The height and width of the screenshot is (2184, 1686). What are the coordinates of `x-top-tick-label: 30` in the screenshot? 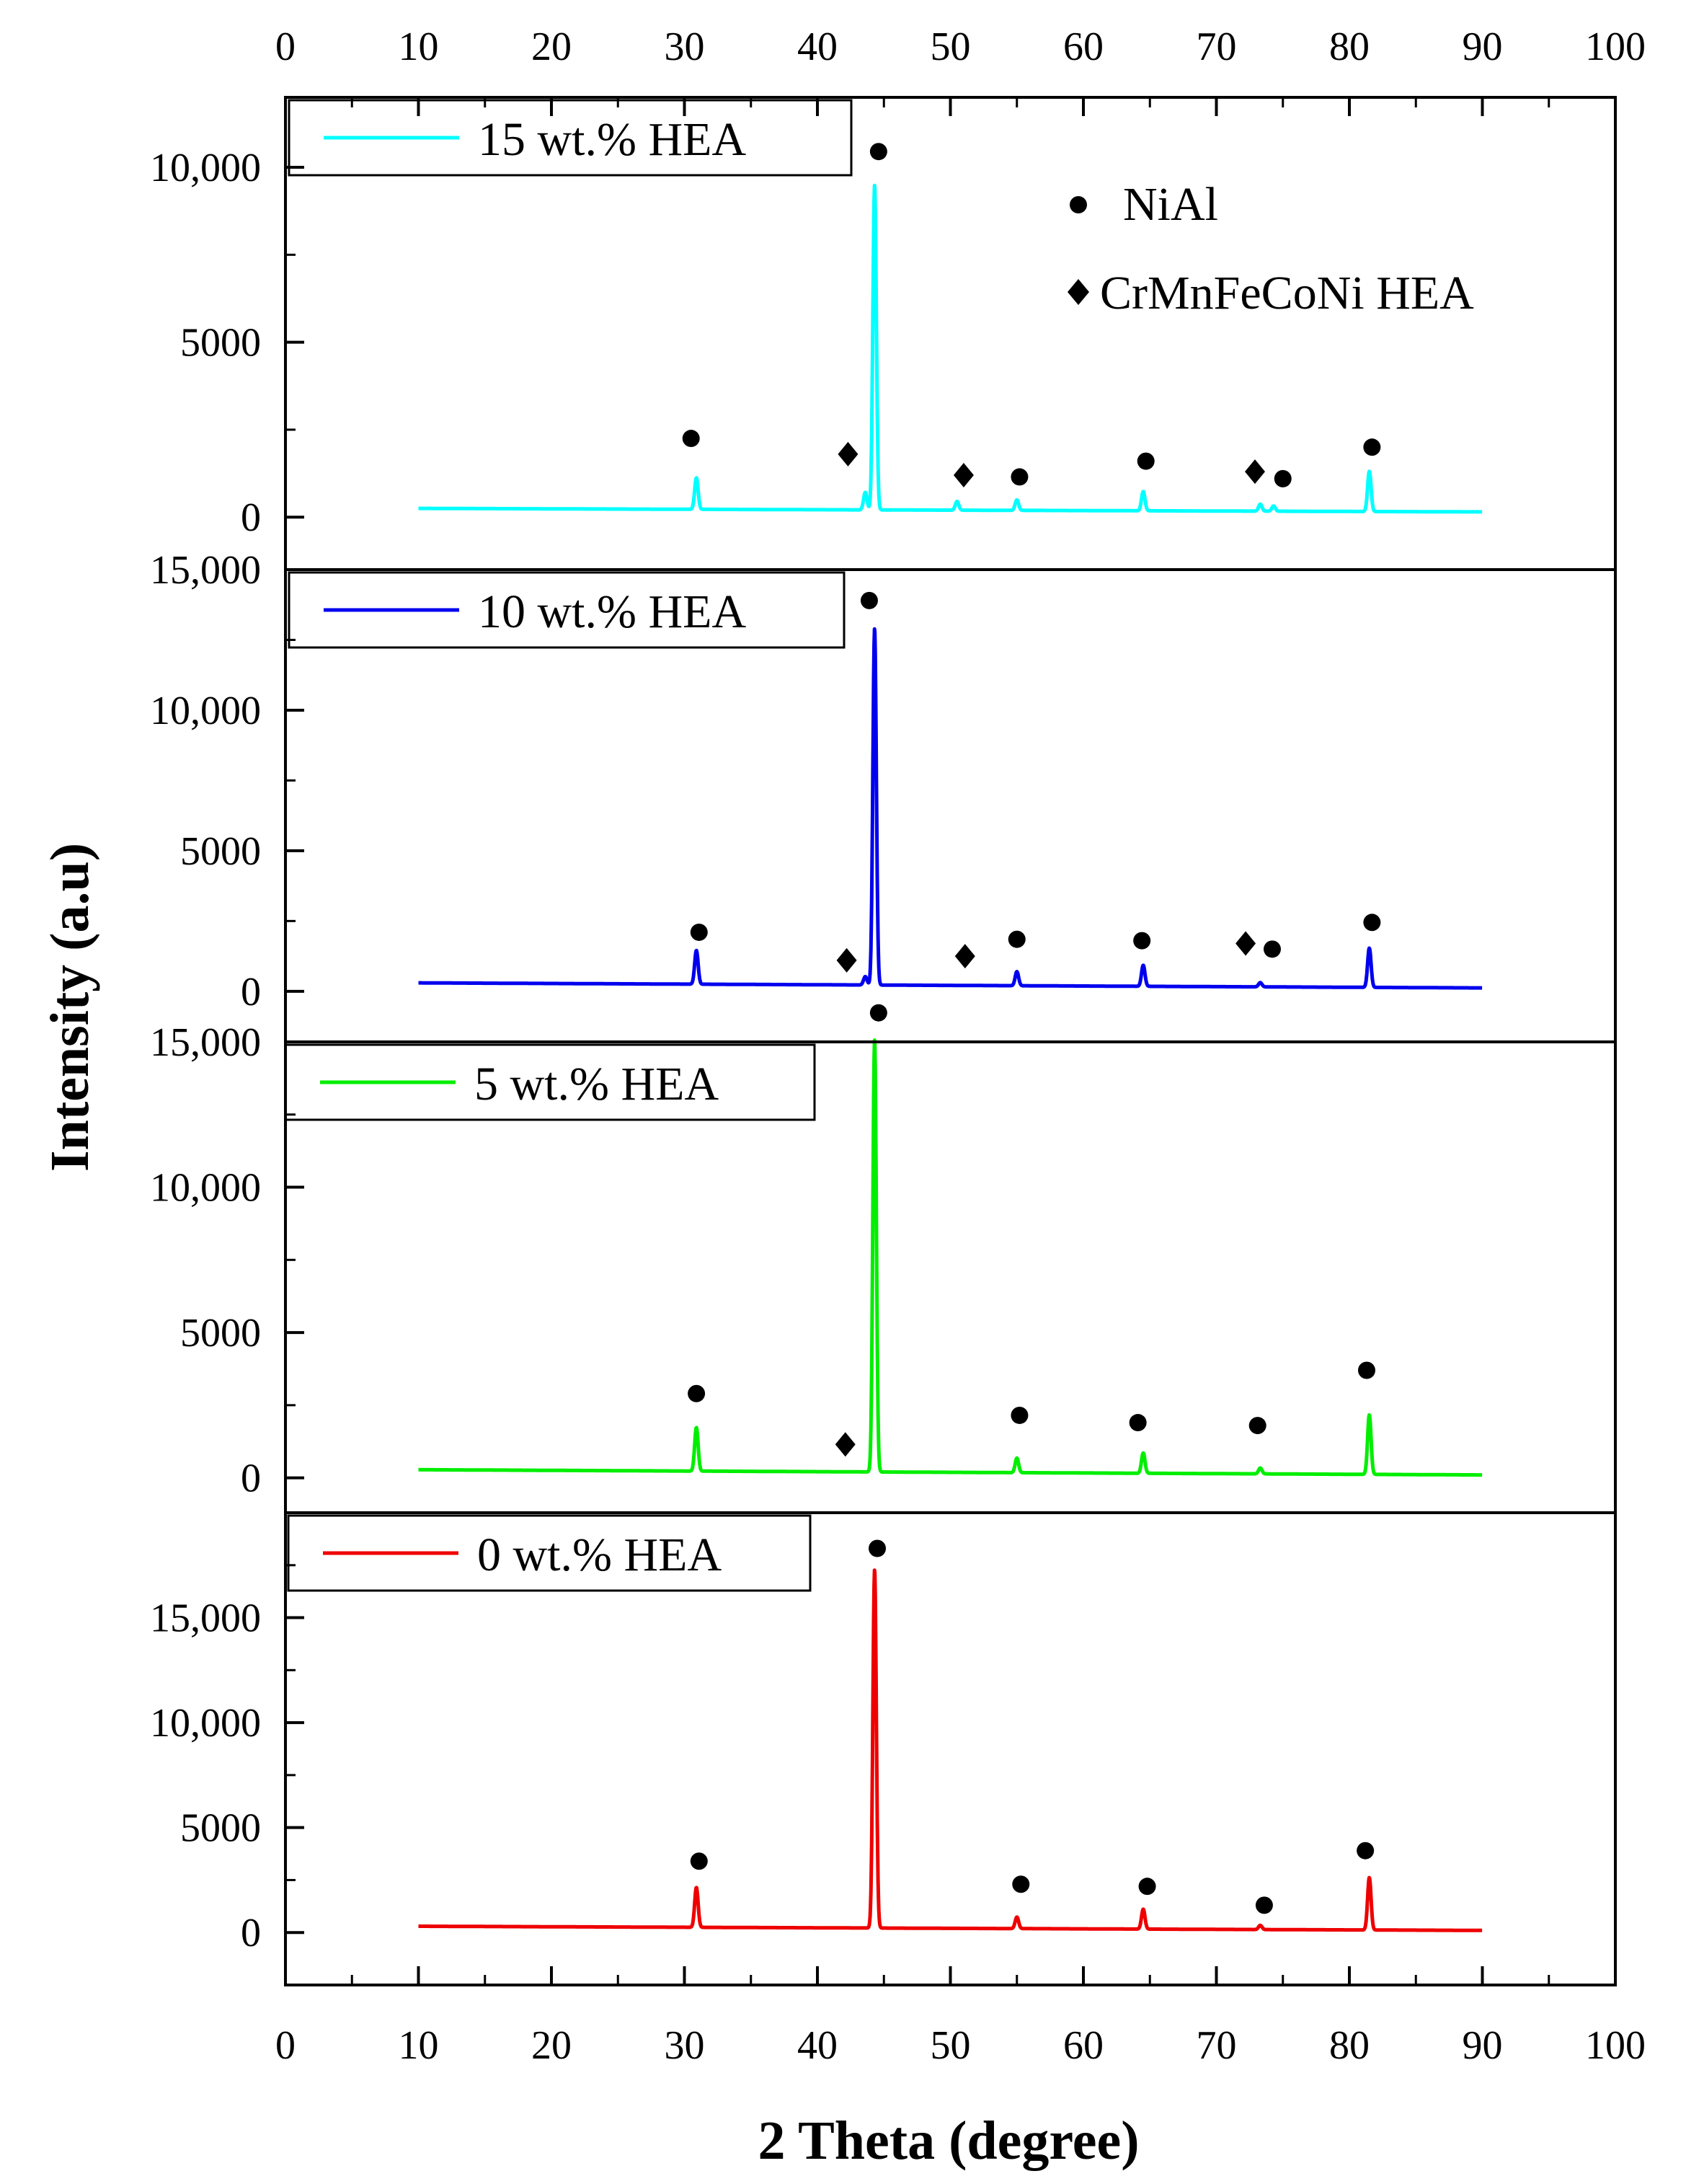 It's located at (685, 47).